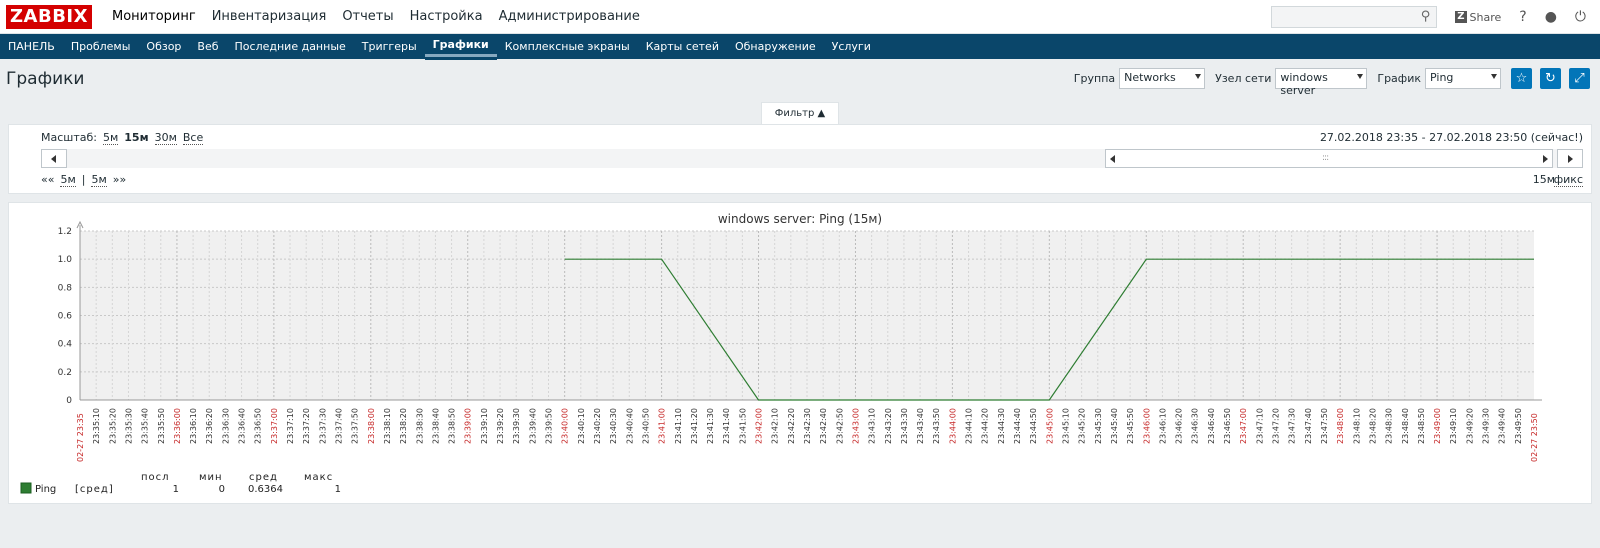 Image resolution: width=1600 pixels, height=548 pixels. Describe the element at coordinates (211, 477) in the screenshot. I see `legend-header-min: мин` at that location.